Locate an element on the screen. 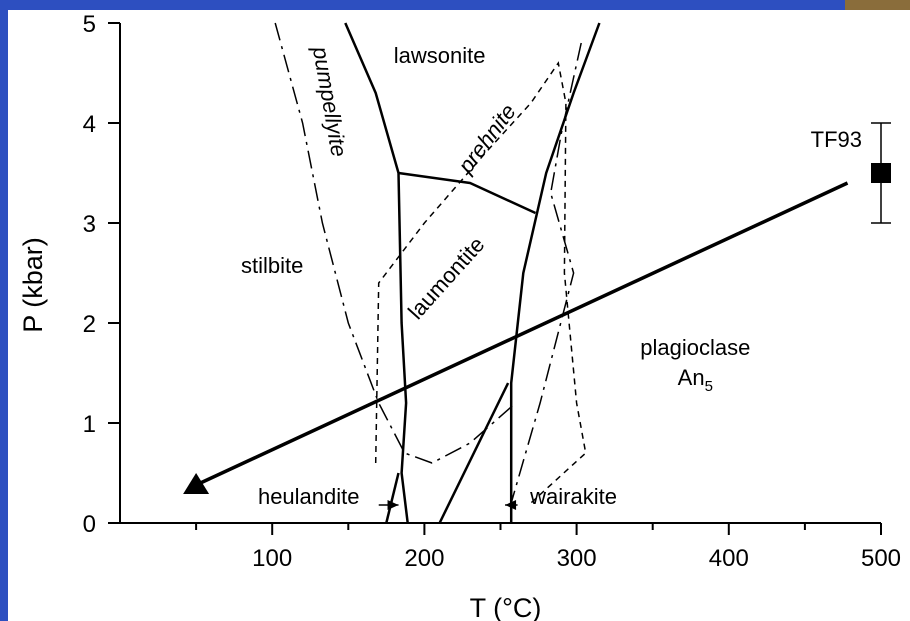 This screenshot has height=621, width=910. field-label: An5 is located at coordinates (695, 380).